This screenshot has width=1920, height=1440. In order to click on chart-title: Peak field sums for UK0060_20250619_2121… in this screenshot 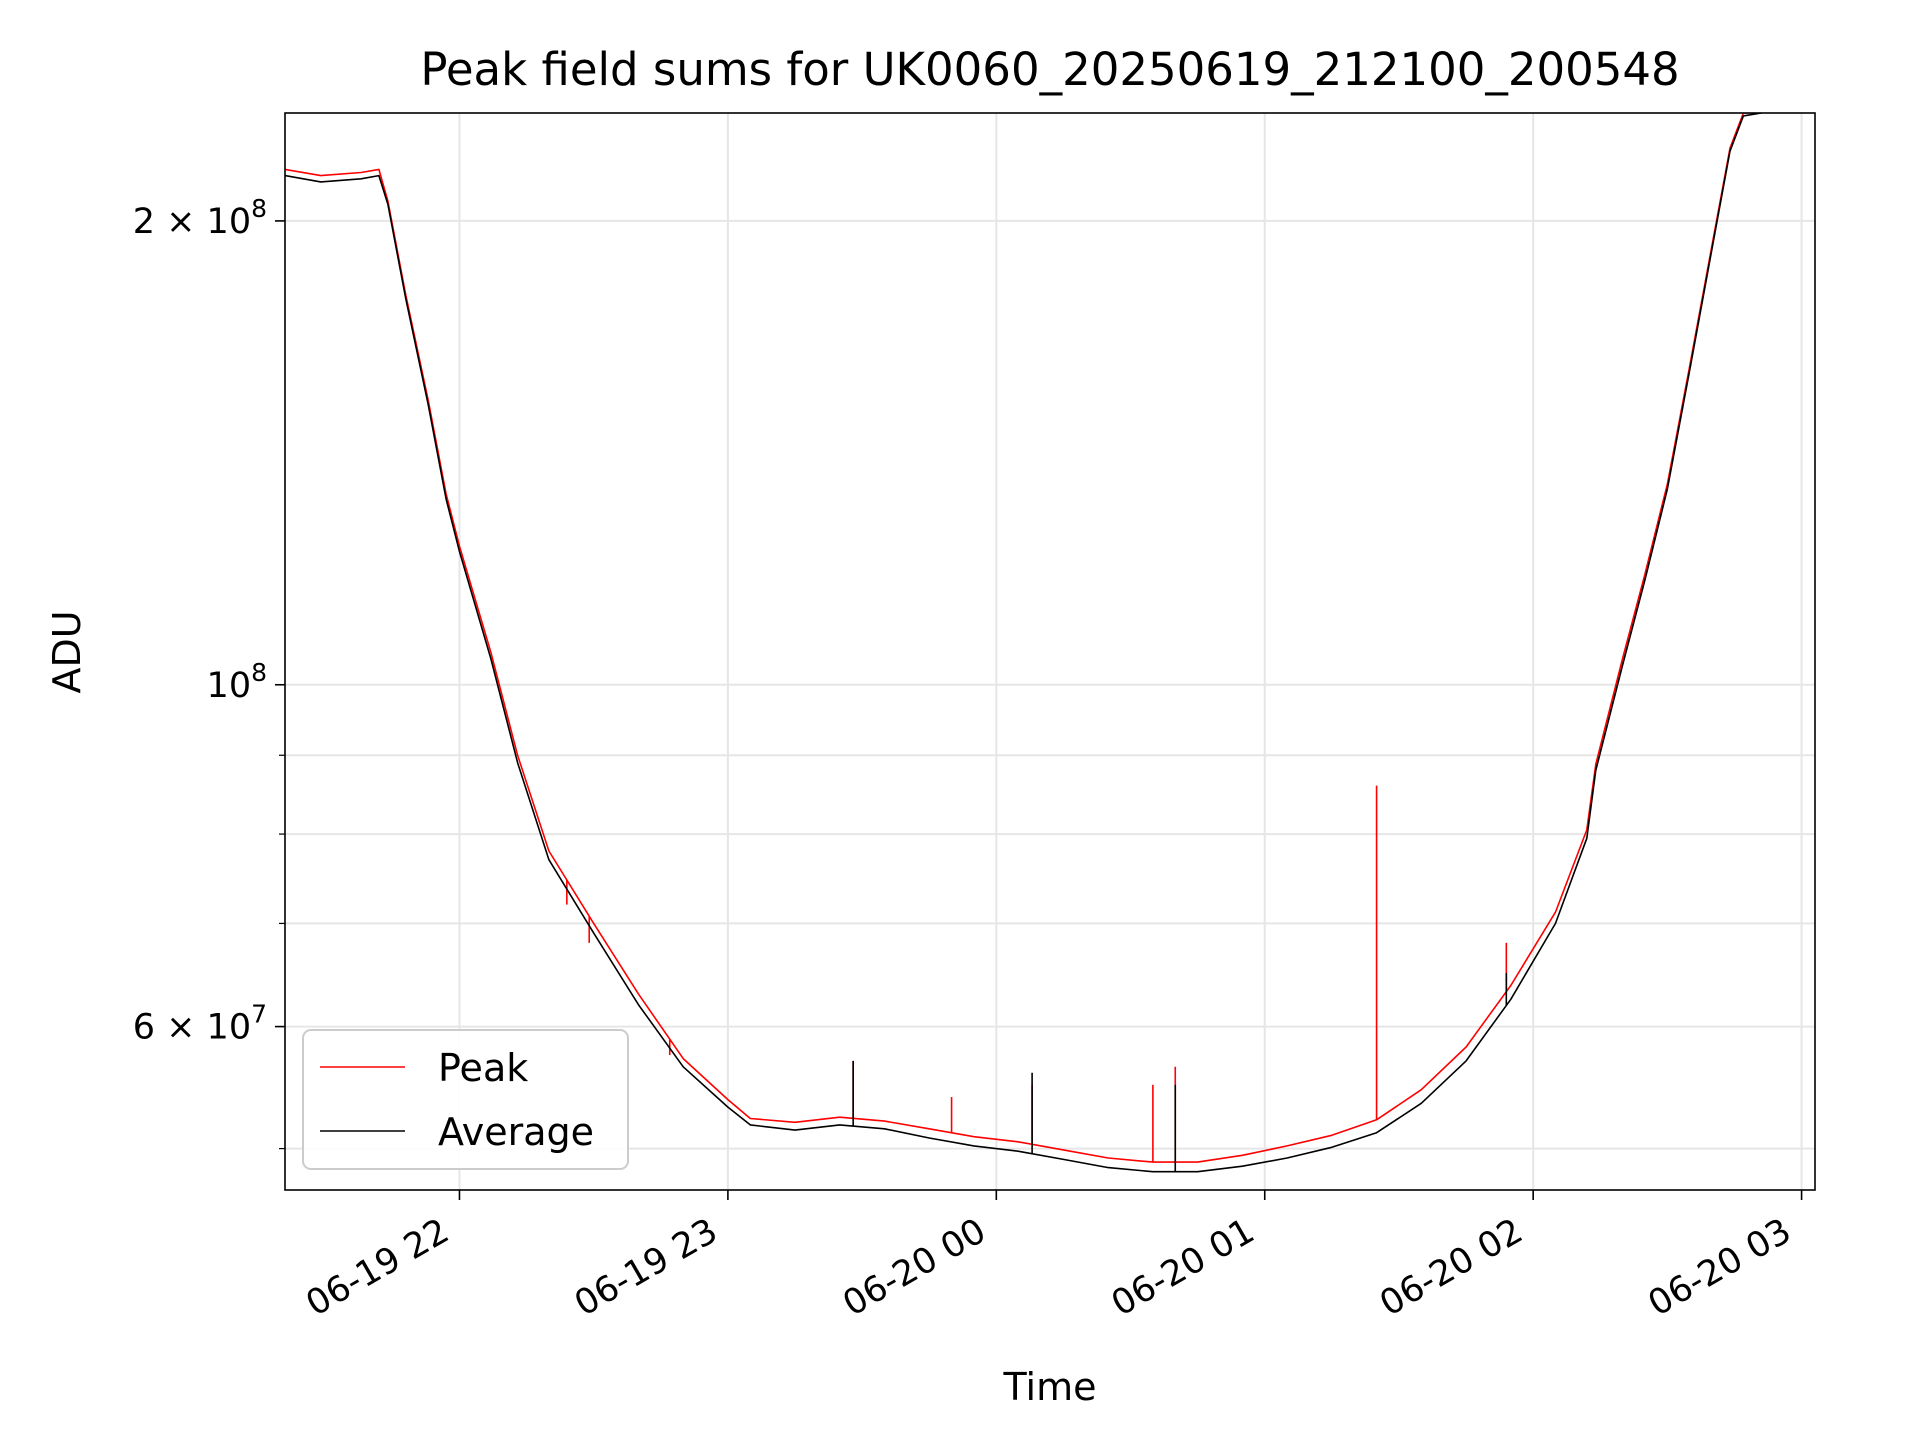, I will do `click(1049, 69)`.